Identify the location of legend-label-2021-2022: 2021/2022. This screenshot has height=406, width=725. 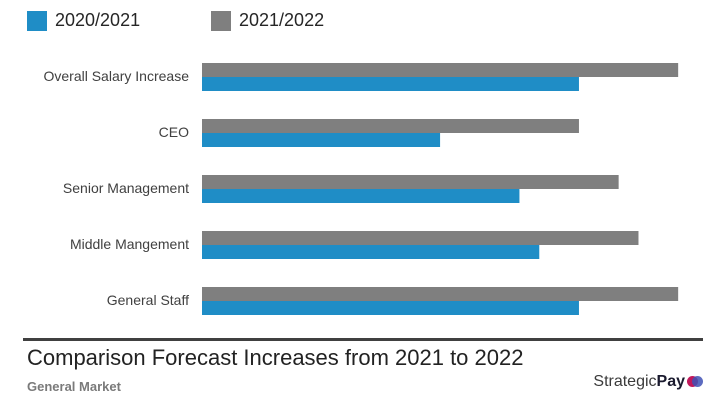
(282, 20).